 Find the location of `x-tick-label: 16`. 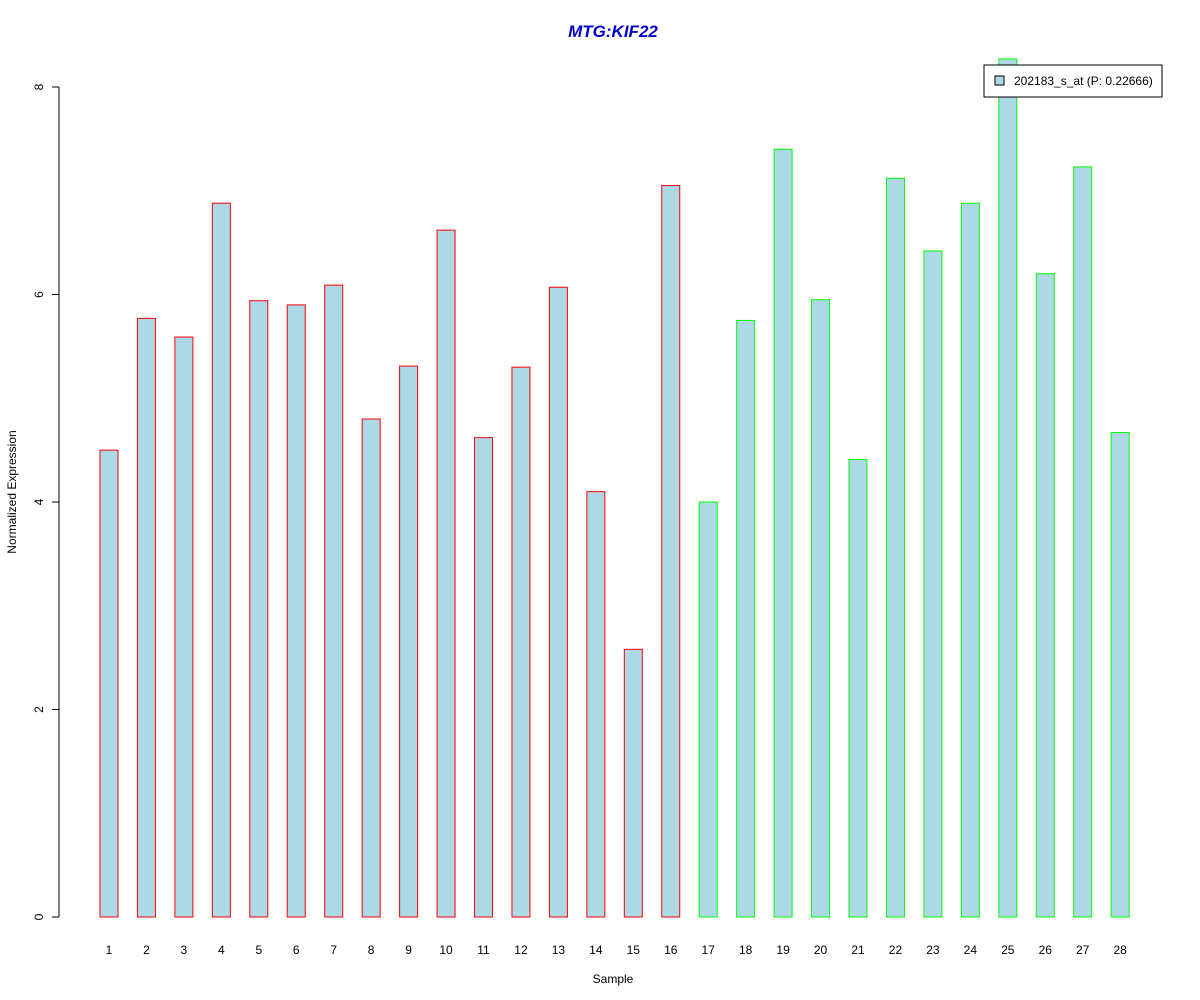

x-tick-label: 16 is located at coordinates (671, 950).